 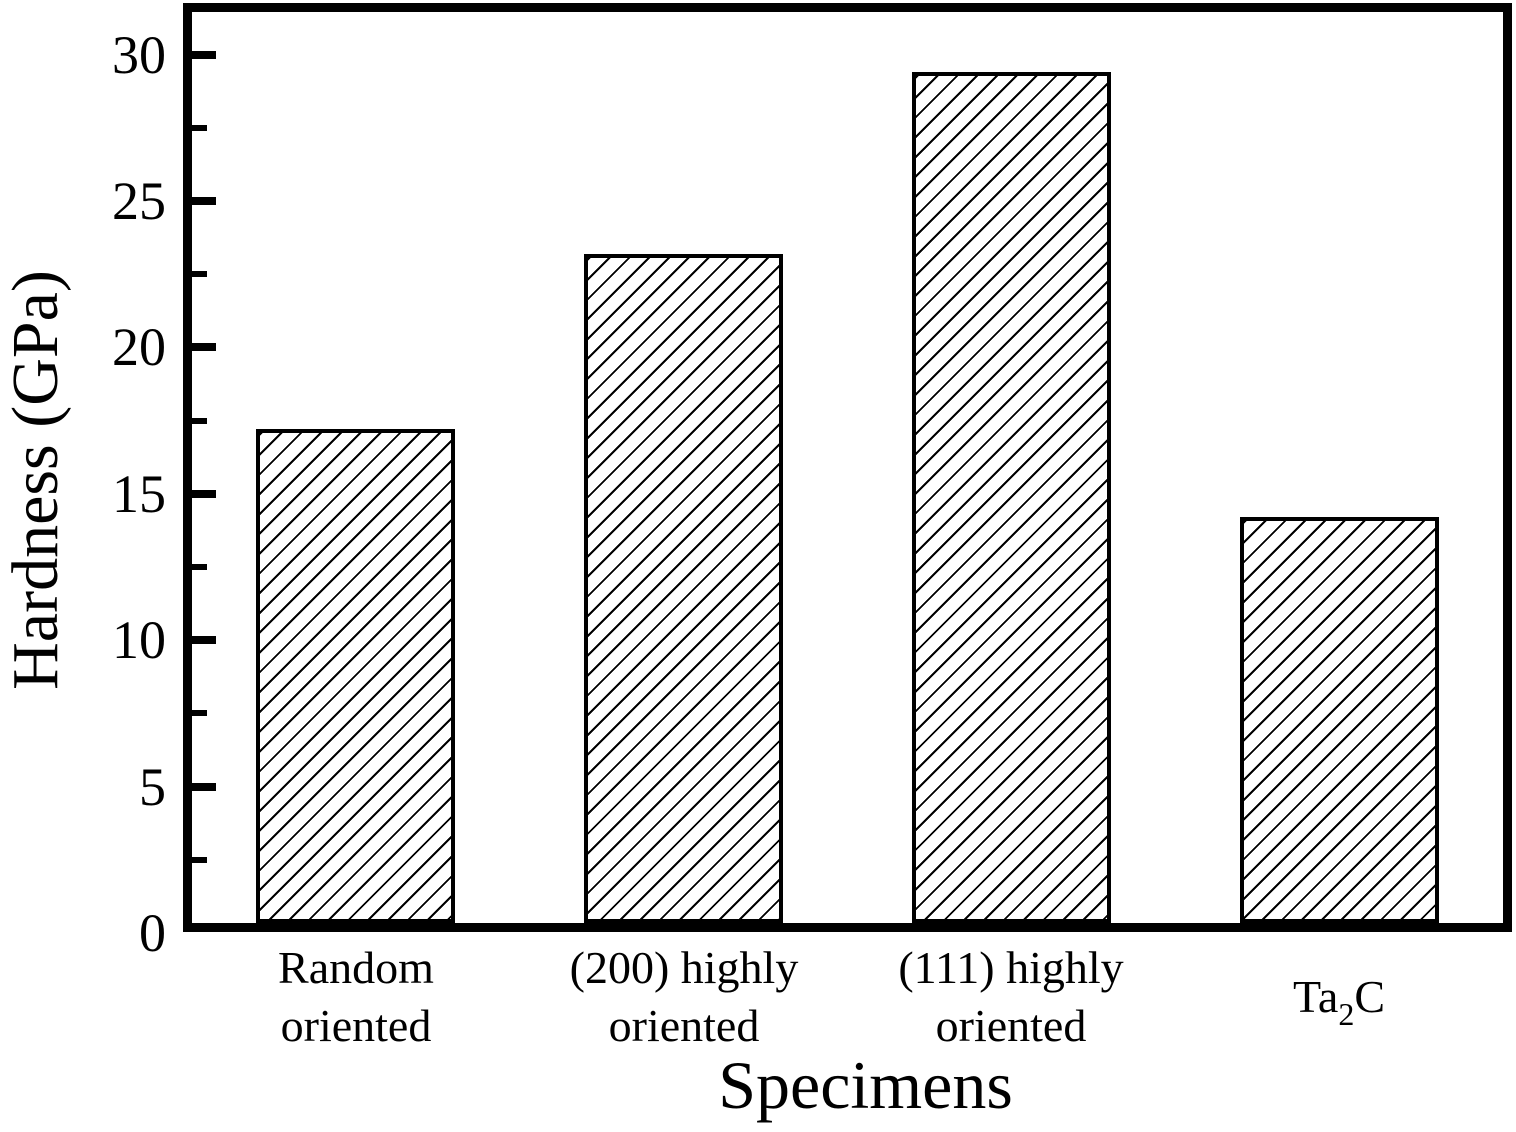 What do you see at coordinates (356, 967) in the screenshot?
I see `x-category-label-line: Random` at bounding box center [356, 967].